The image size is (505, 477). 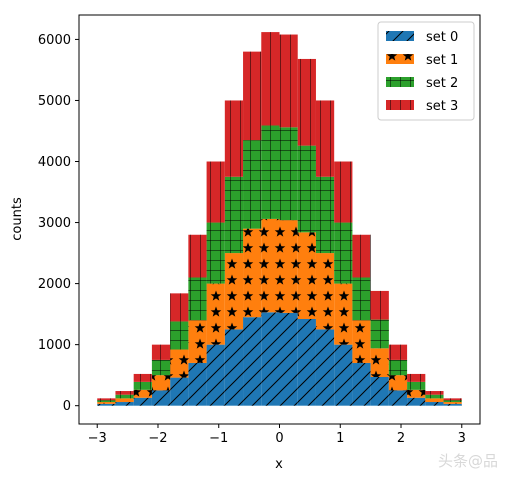 What do you see at coordinates (340, 438) in the screenshot?
I see `x-tick-label: 1` at bounding box center [340, 438].